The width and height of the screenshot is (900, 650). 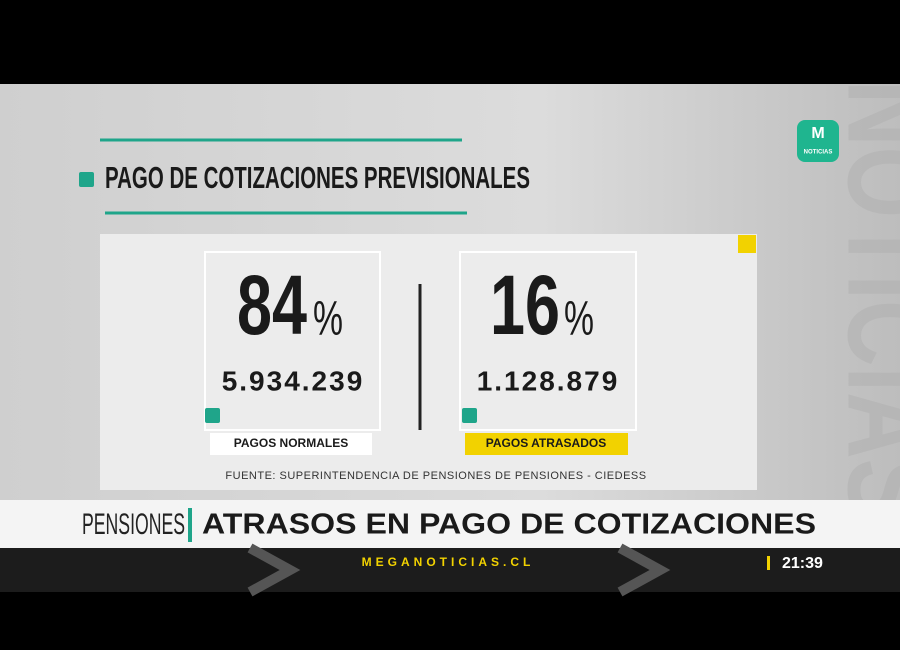 I want to click on accent, so click(x=747, y=244).